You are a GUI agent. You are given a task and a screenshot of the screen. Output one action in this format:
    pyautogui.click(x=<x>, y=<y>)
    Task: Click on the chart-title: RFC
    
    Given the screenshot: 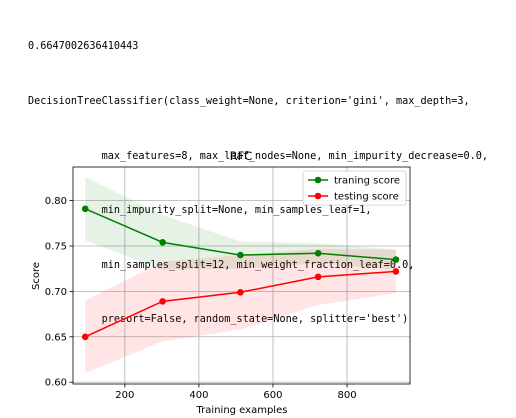 What is the action you would take?
    pyautogui.click(x=241, y=156)
    